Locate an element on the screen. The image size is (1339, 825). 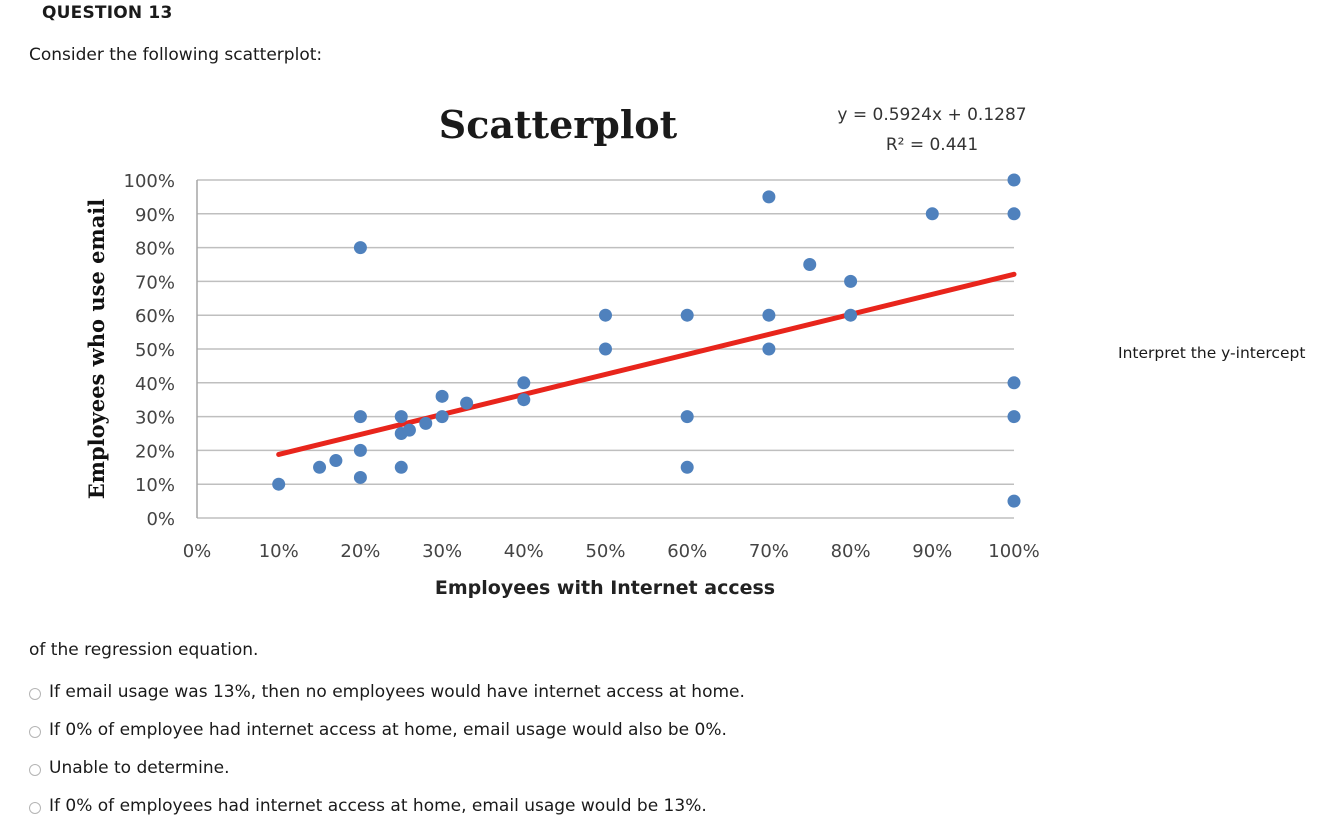
x-axis-label: Employees with Internet access is located at coordinates (605, 588).